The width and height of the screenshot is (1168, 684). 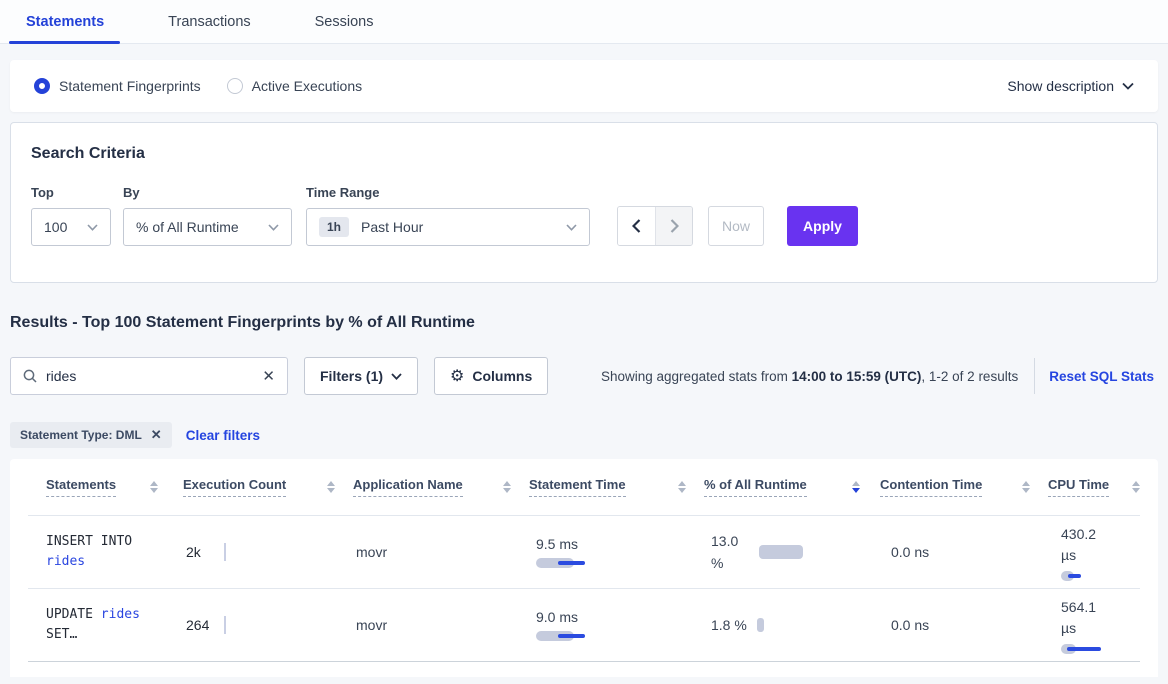 I want to click on col-header-statements: Statements, so click(x=81, y=487).